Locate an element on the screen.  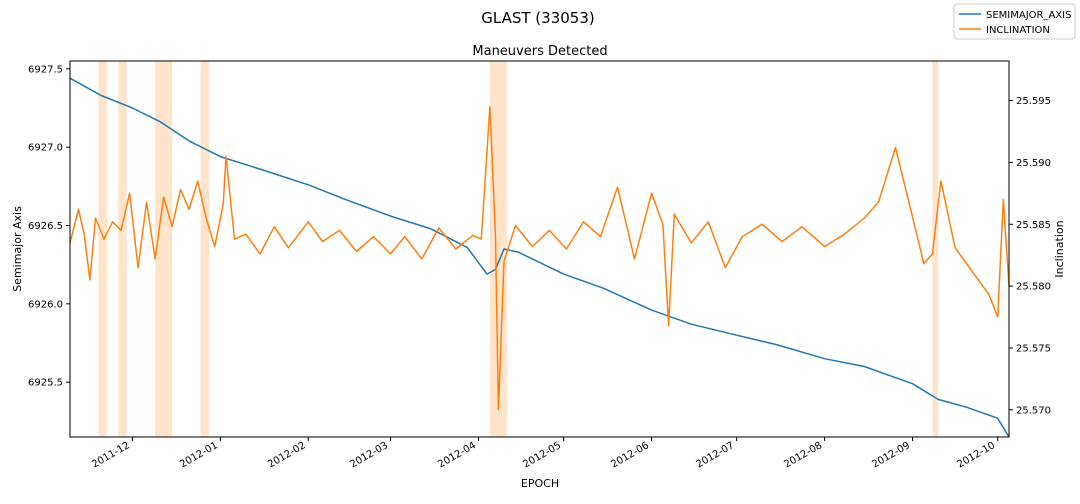
y-right-tick-label: 25.580 is located at coordinates (1033, 287).